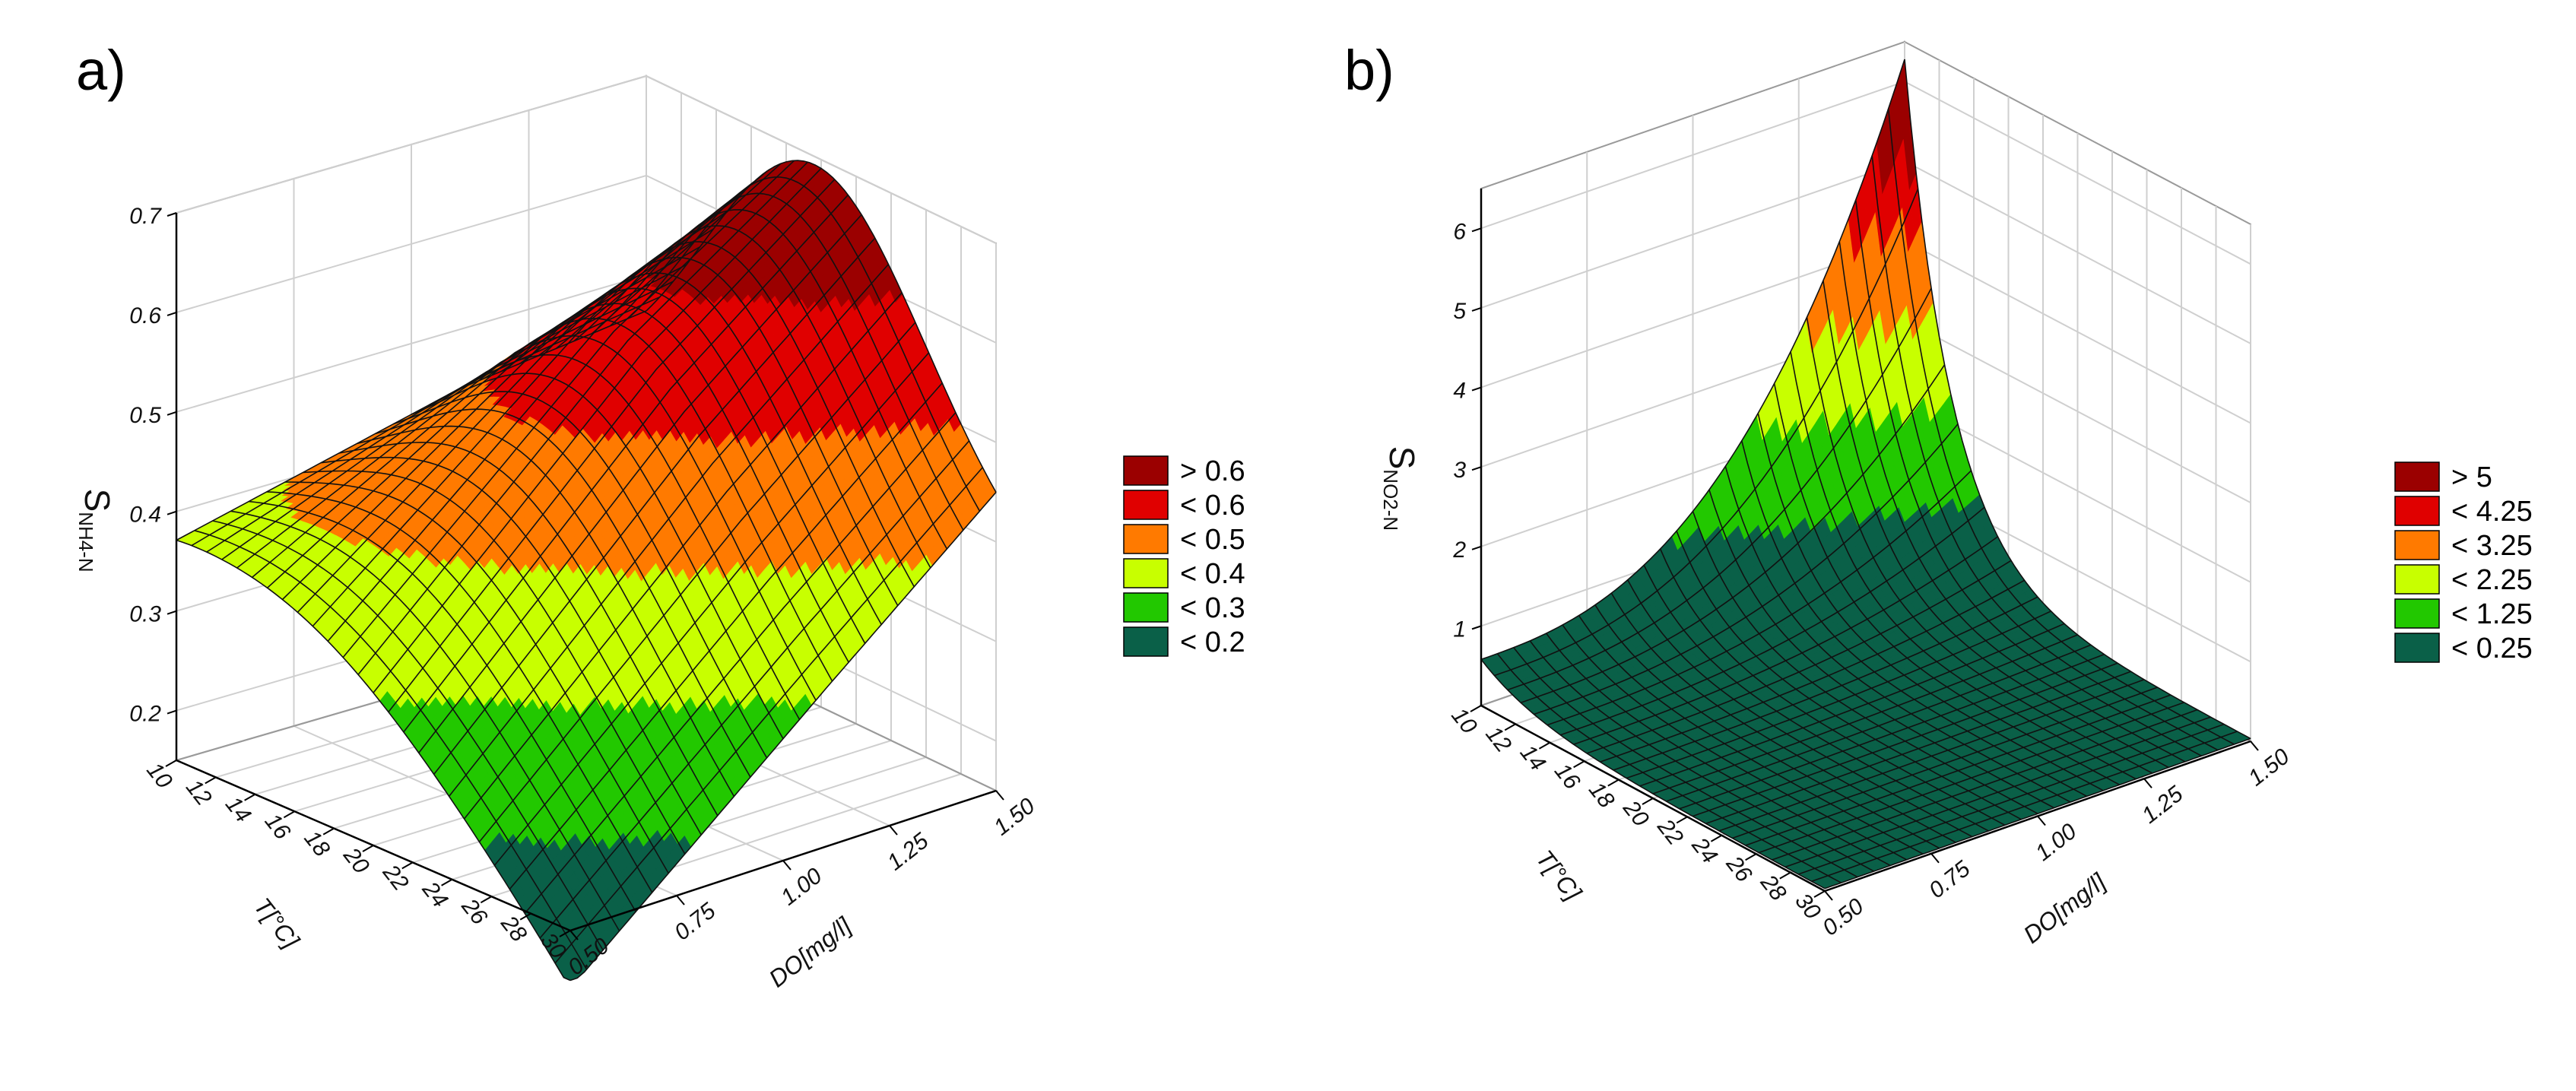 This screenshot has width=2576, height=1091. What do you see at coordinates (145, 316) in the screenshot?
I see `panel-a-z-tick-label: 0.6` at bounding box center [145, 316].